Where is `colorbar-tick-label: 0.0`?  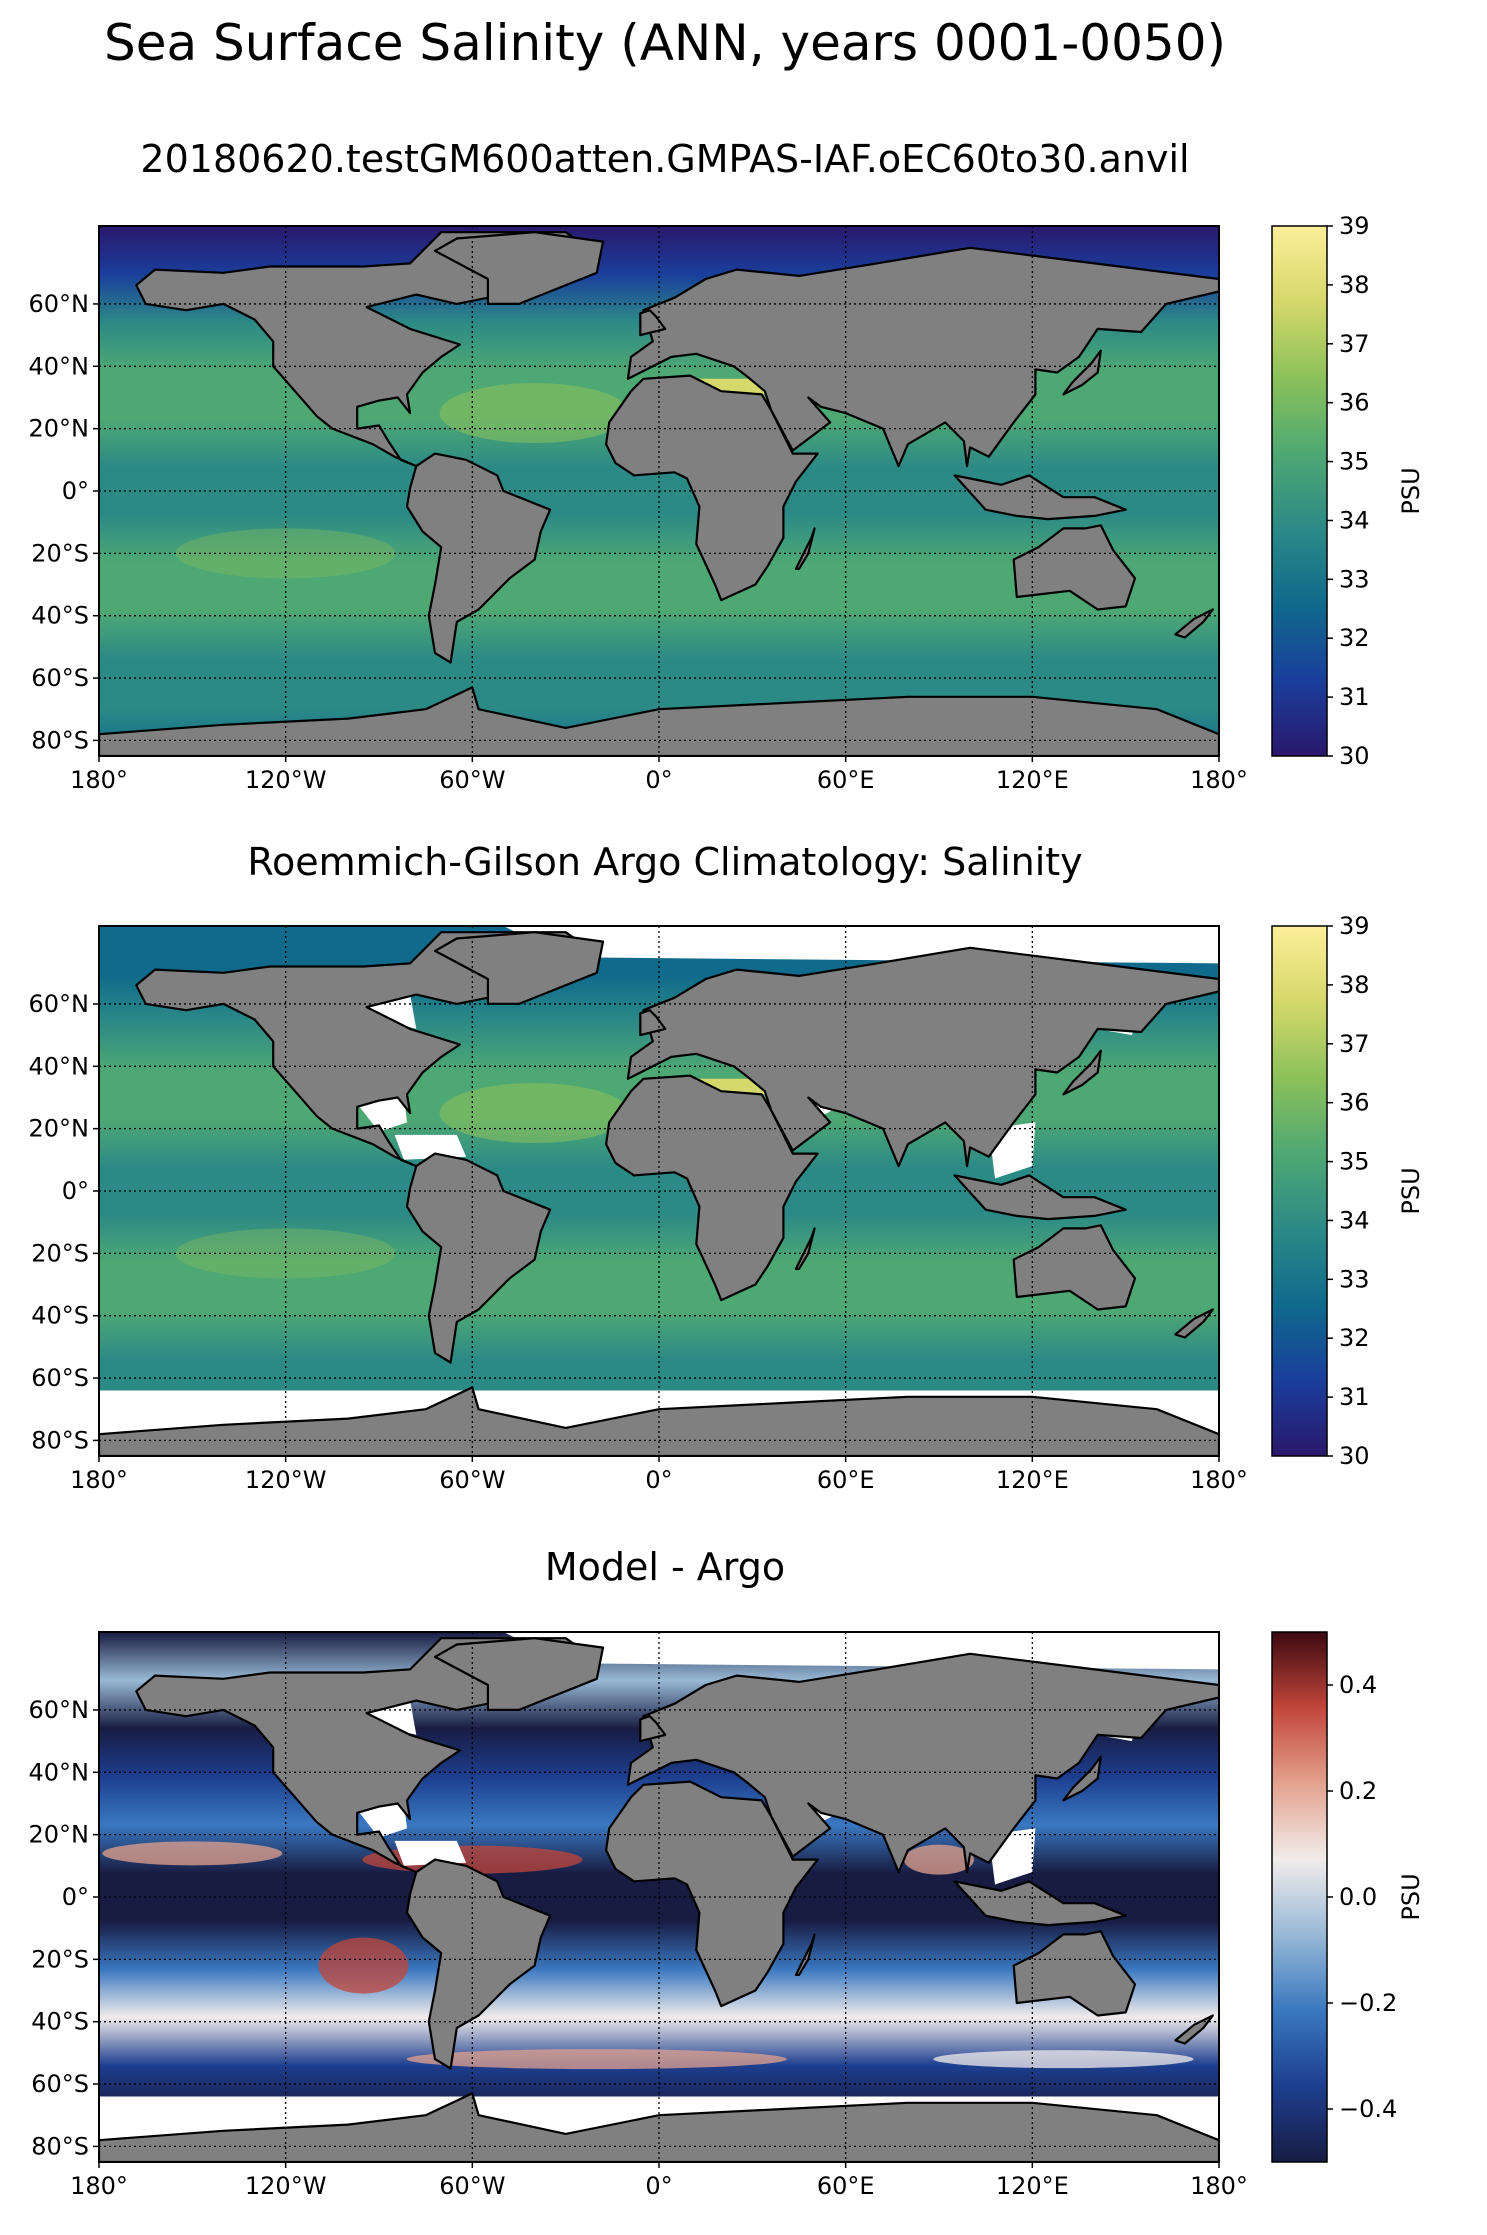 colorbar-tick-label: 0.0 is located at coordinates (1358, 1897).